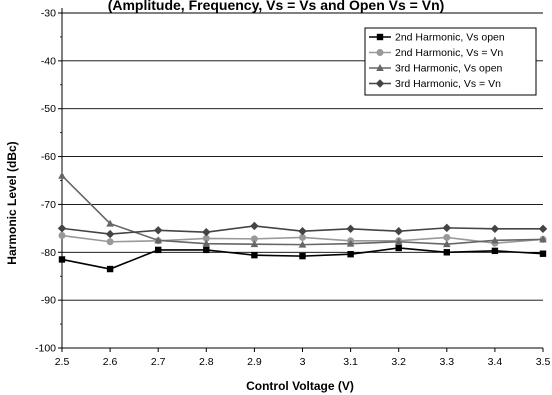  Describe the element at coordinates (543, 362) in the screenshot. I see `x-tick-label: 3.5` at that location.